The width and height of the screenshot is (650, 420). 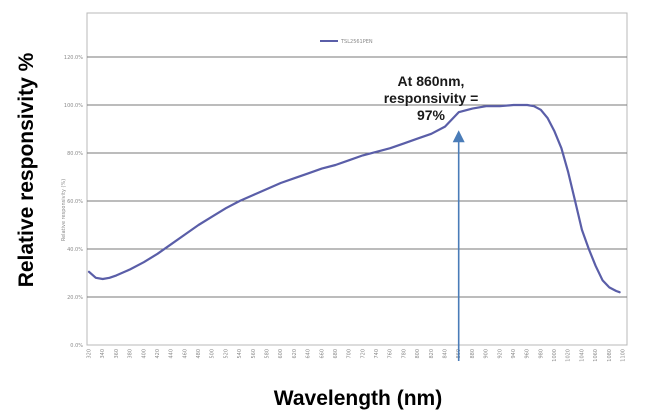 What do you see at coordinates (199, 354) in the screenshot?
I see `x-tick-label: 480` at bounding box center [199, 354].